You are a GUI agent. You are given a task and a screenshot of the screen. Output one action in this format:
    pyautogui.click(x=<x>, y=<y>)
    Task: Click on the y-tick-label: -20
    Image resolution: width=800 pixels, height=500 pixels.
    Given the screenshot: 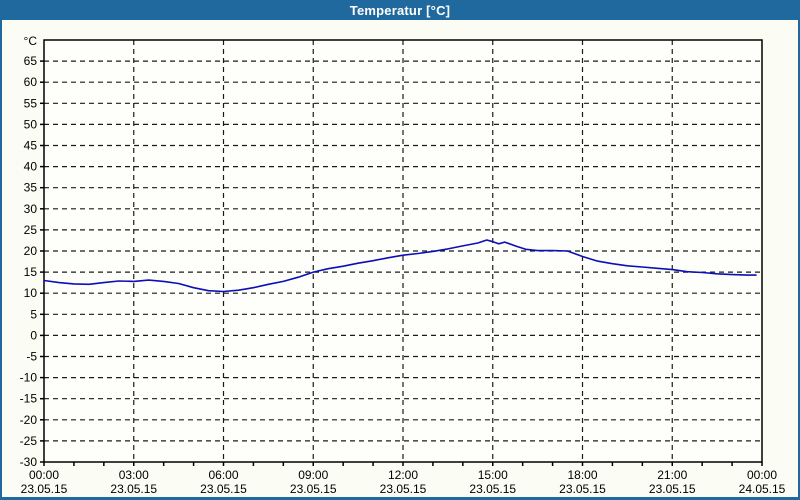 What is the action you would take?
    pyautogui.click(x=29, y=420)
    